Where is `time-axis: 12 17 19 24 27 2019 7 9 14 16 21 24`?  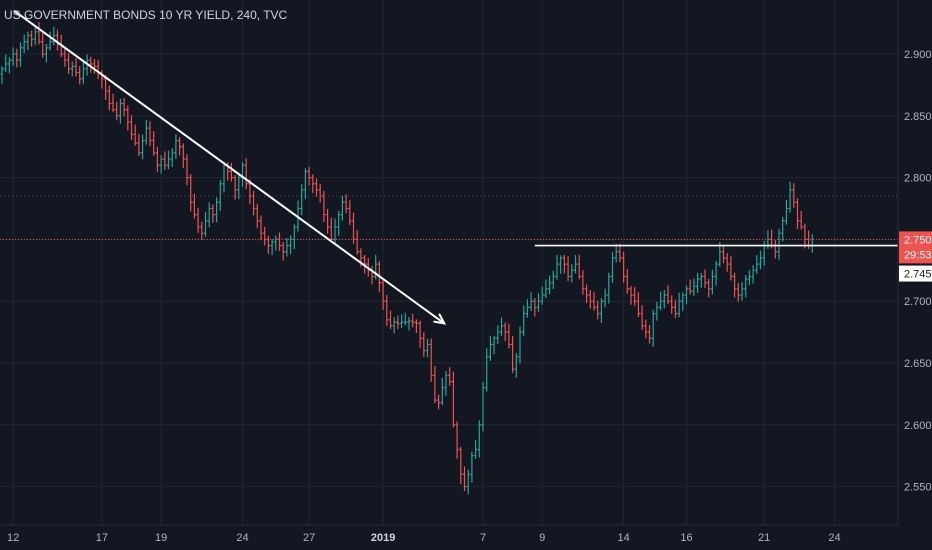 time-axis: 12 17 19 24 27 2019 7 9 14 16 21 24 is located at coordinates (449, 534).